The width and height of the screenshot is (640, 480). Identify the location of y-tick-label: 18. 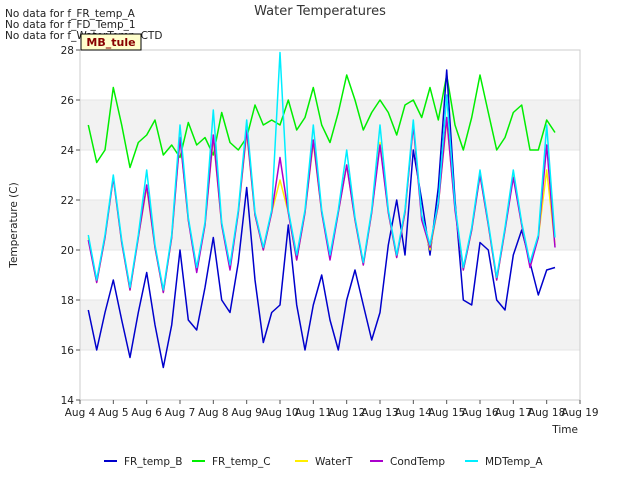
(67, 301).